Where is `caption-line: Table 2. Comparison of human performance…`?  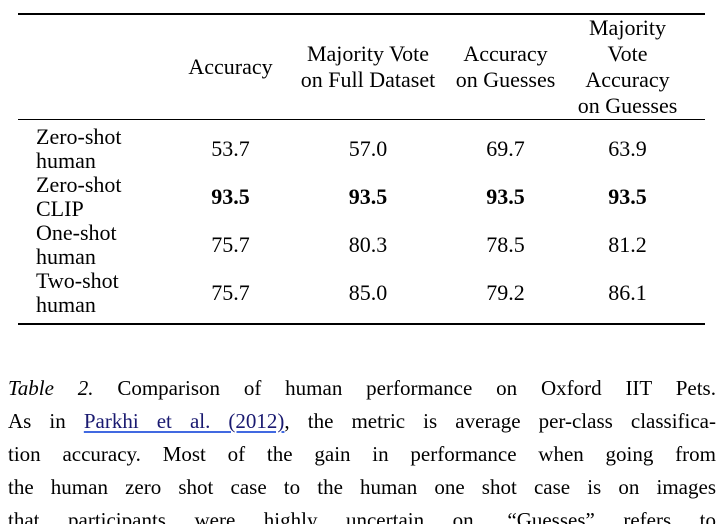
caption-line: Table 2. Comparison of human performance… is located at coordinates (362, 388).